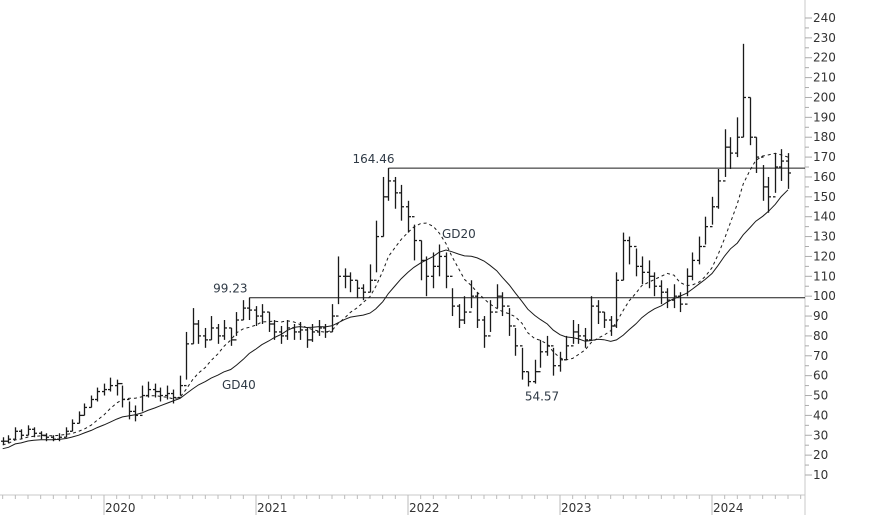 This screenshot has height=515, width=874. What do you see at coordinates (824, 117) in the screenshot?
I see `y-tick-label: 190` at bounding box center [824, 117].